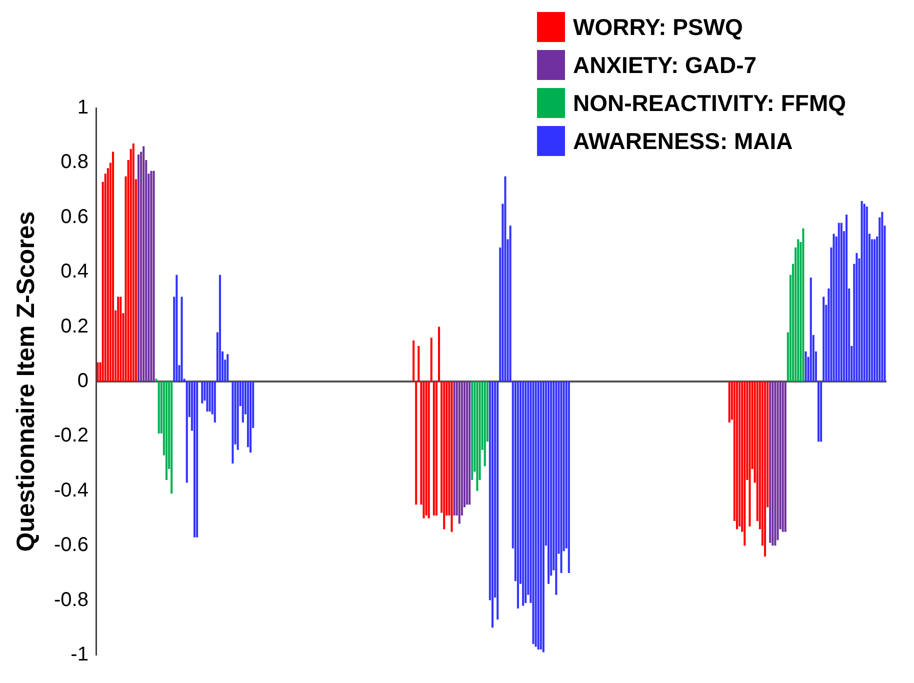  I want to click on y-tick-label: -0.8, so click(71, 599).